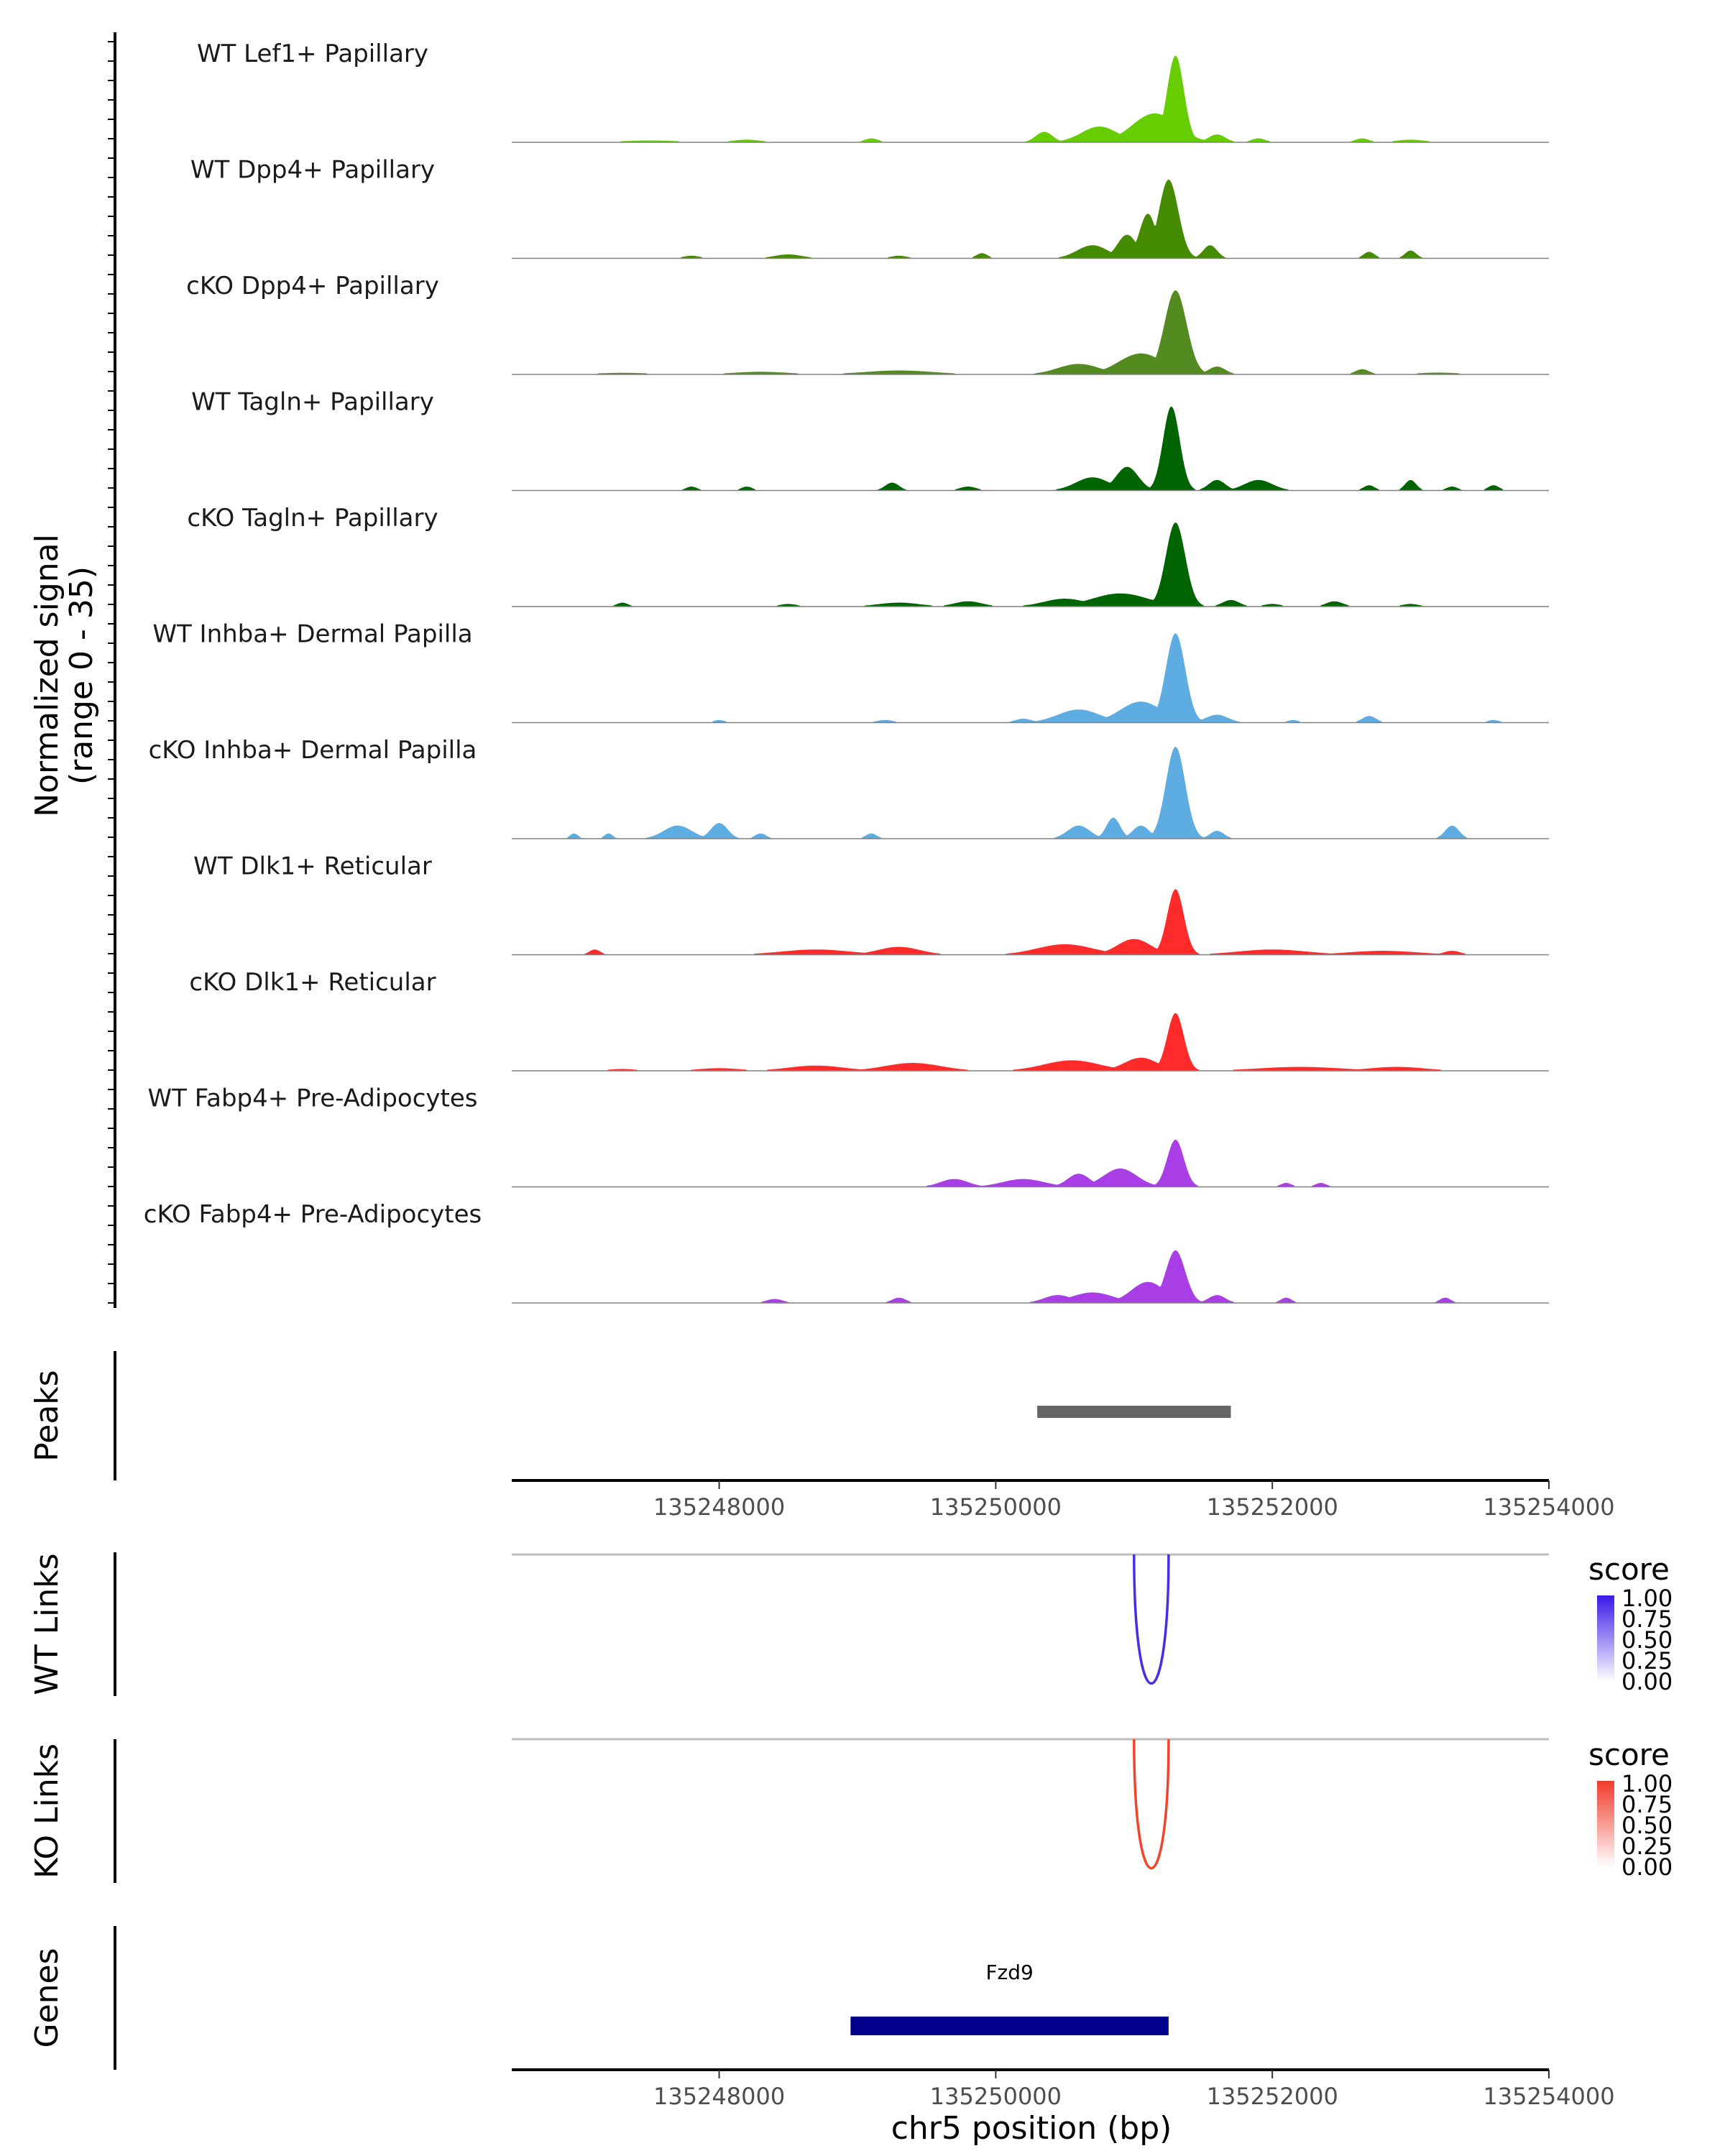  Describe the element at coordinates (47, 675) in the screenshot. I see `coverage-ylabel: Normalized signal` at that location.